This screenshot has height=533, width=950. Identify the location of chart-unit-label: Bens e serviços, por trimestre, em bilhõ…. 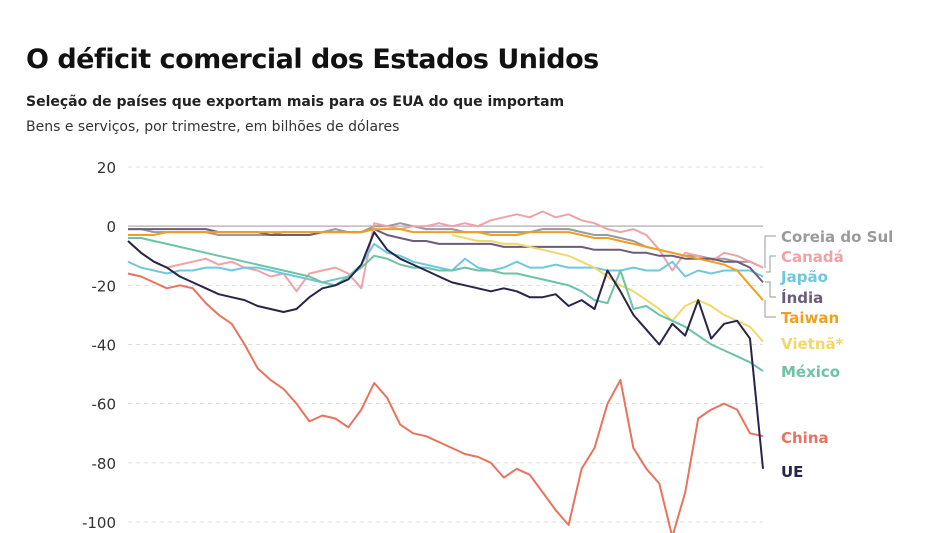
(213, 127).